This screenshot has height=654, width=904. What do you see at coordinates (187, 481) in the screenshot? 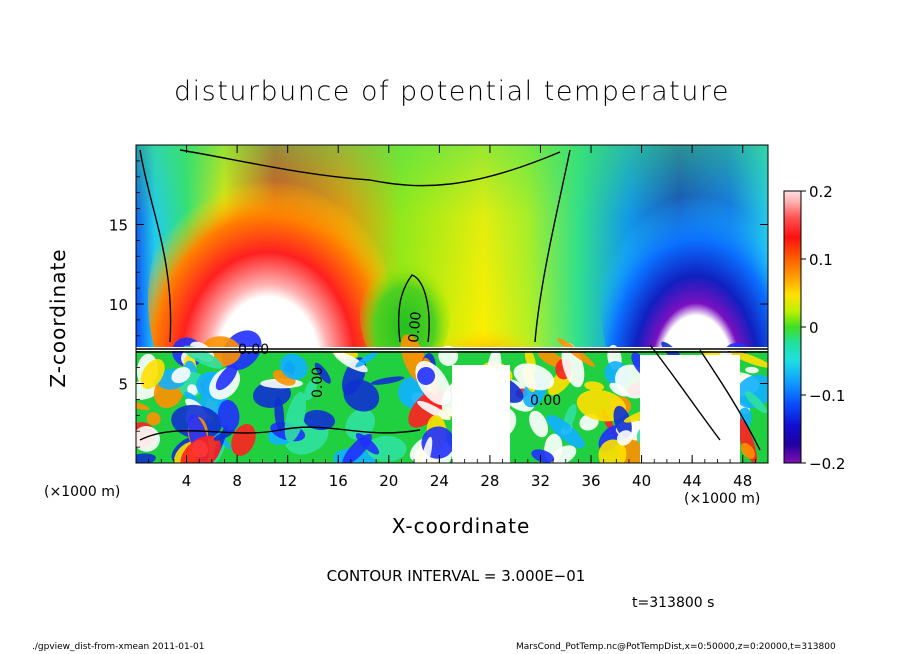
I see `x-tick-label: 4` at bounding box center [187, 481].